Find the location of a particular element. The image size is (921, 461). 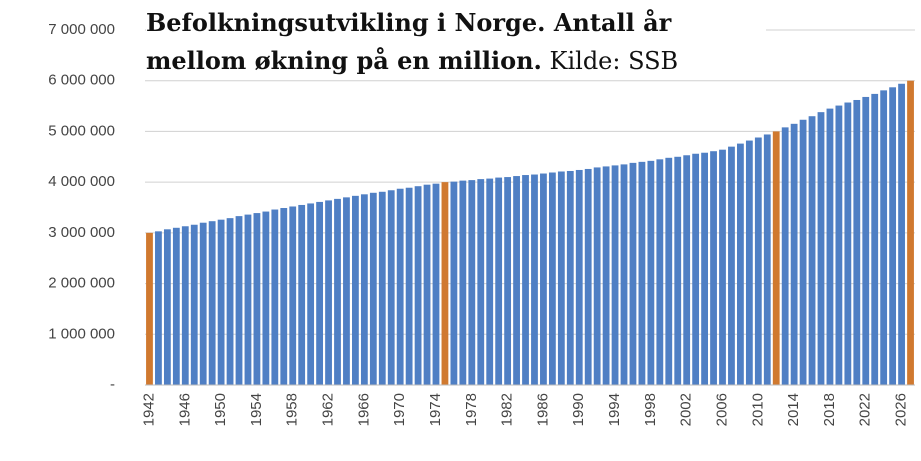

x-tick-label: 1974 is located at coordinates (435, 409).